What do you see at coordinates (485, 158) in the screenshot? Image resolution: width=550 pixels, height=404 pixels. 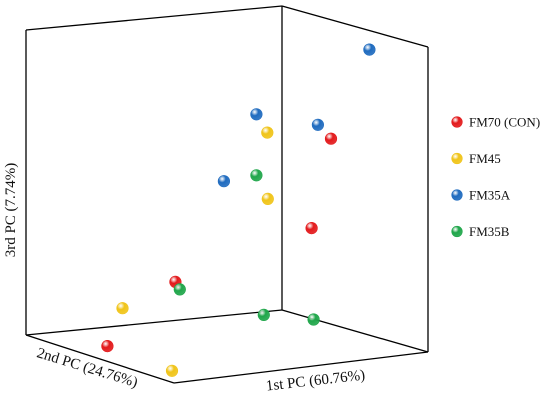 I see `legend-label-2: FM45` at bounding box center [485, 158].